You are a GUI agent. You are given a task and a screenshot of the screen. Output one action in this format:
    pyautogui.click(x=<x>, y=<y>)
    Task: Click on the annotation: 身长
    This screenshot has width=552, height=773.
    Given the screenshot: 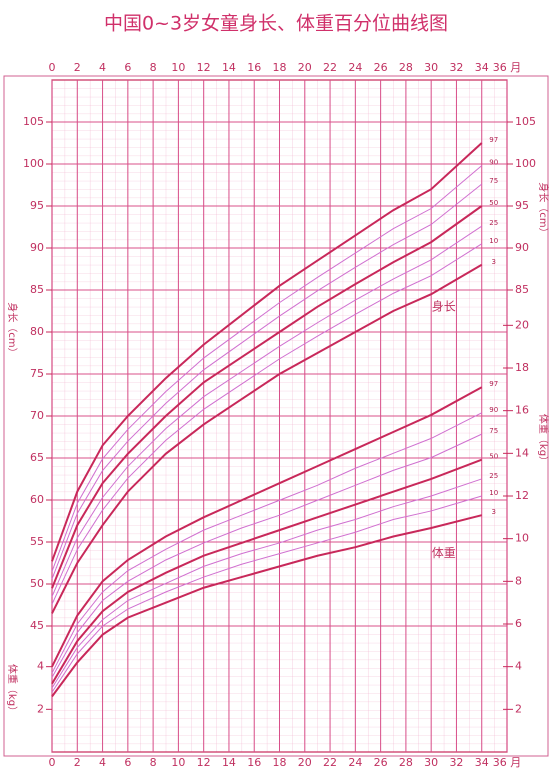 What is the action you would take?
    pyautogui.click(x=444, y=305)
    